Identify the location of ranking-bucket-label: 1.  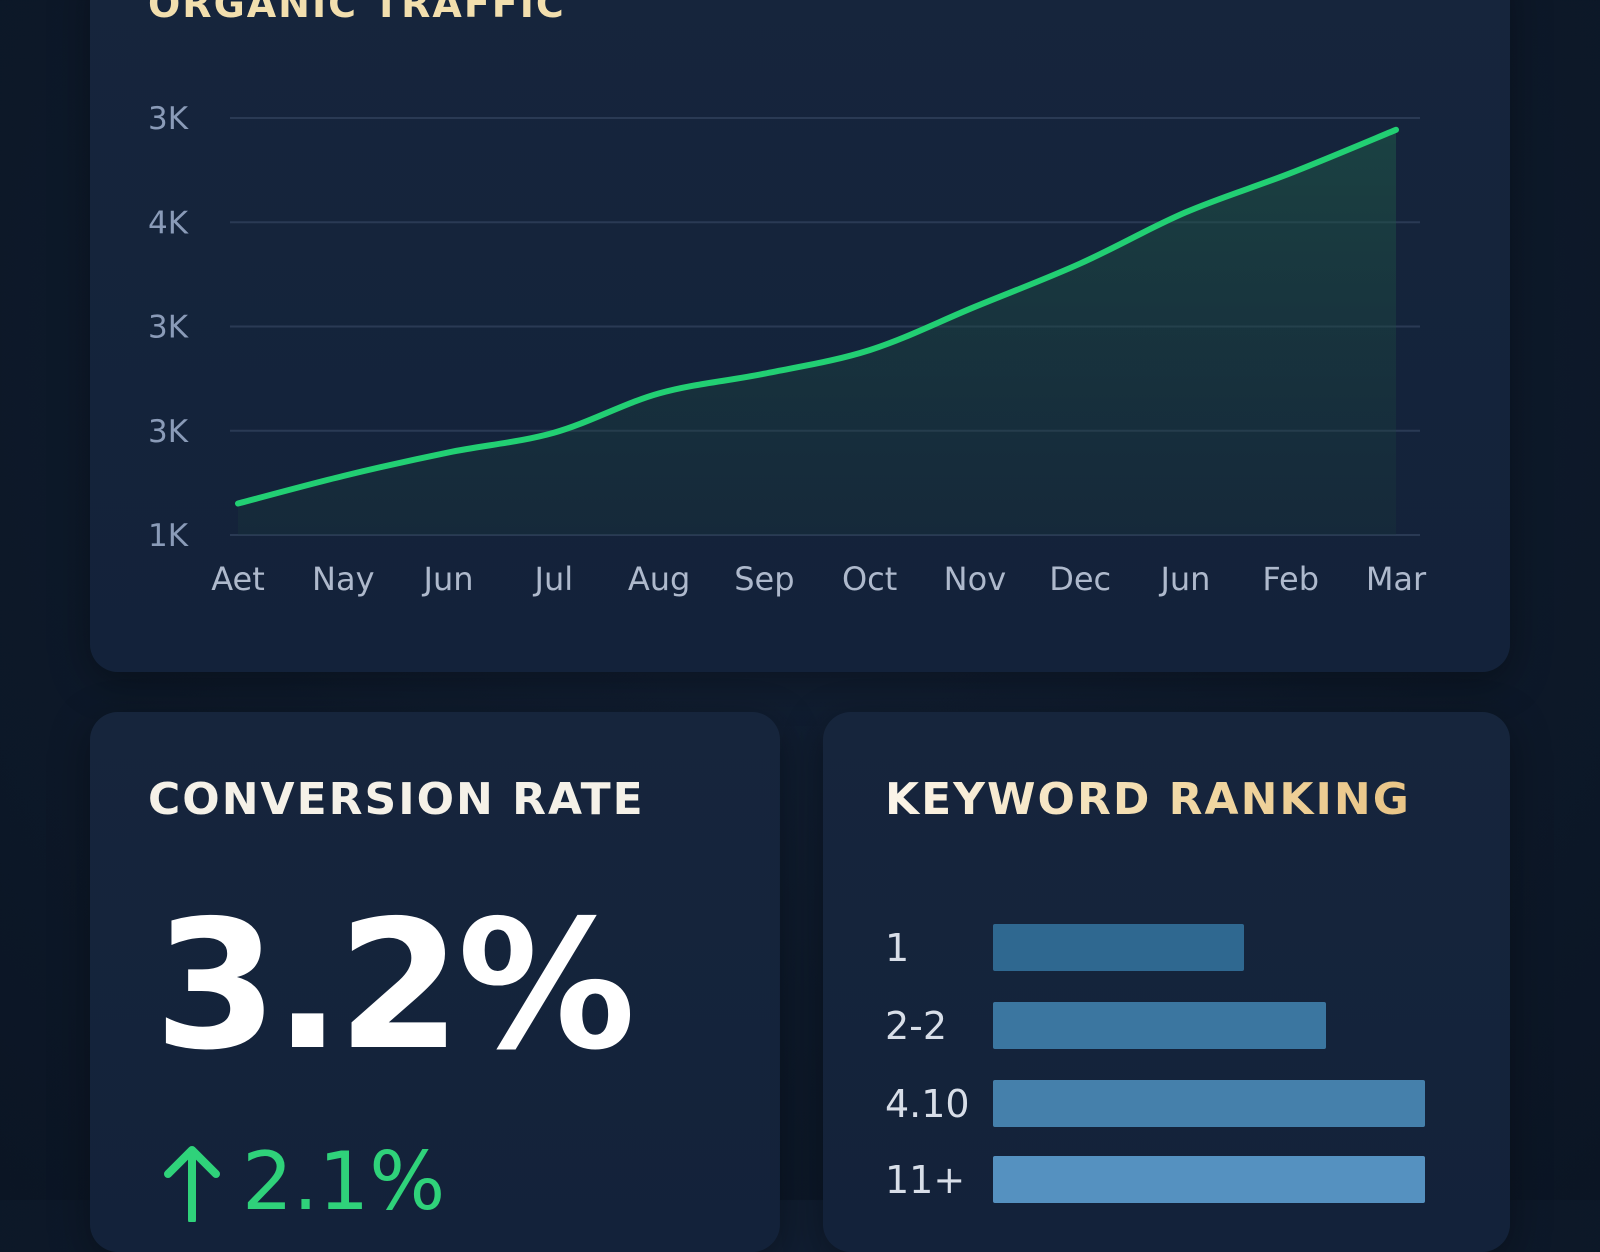
(897, 948).